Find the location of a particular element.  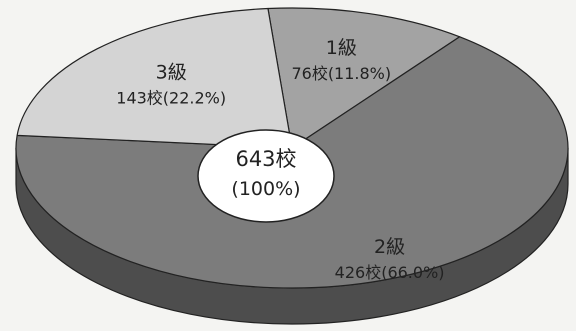

center-total-label: 643校 is located at coordinates (265, 159).